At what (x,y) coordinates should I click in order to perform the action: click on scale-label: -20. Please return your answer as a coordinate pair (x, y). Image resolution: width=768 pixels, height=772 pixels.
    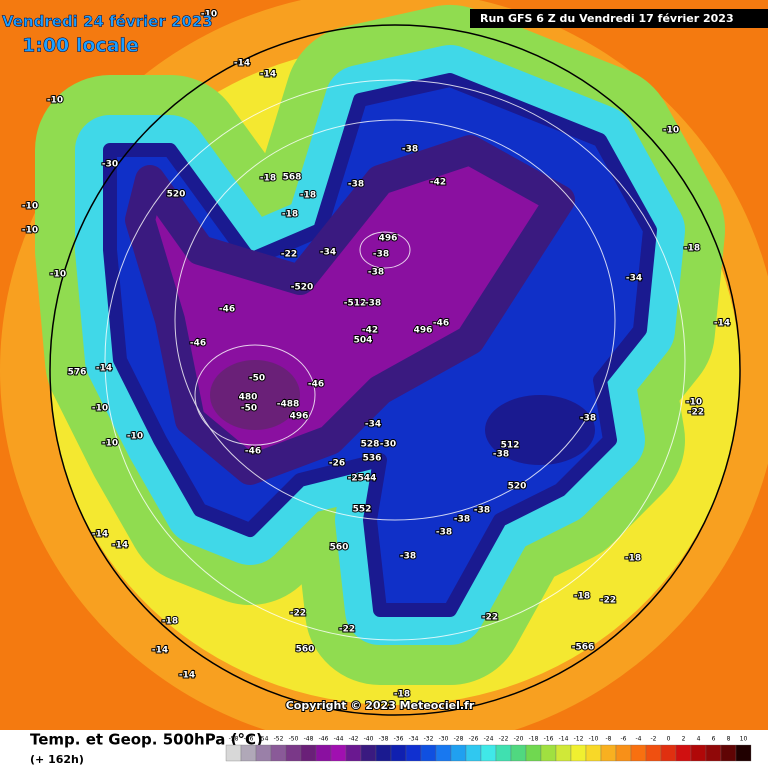
    Looking at the image, I should click on (519, 739).